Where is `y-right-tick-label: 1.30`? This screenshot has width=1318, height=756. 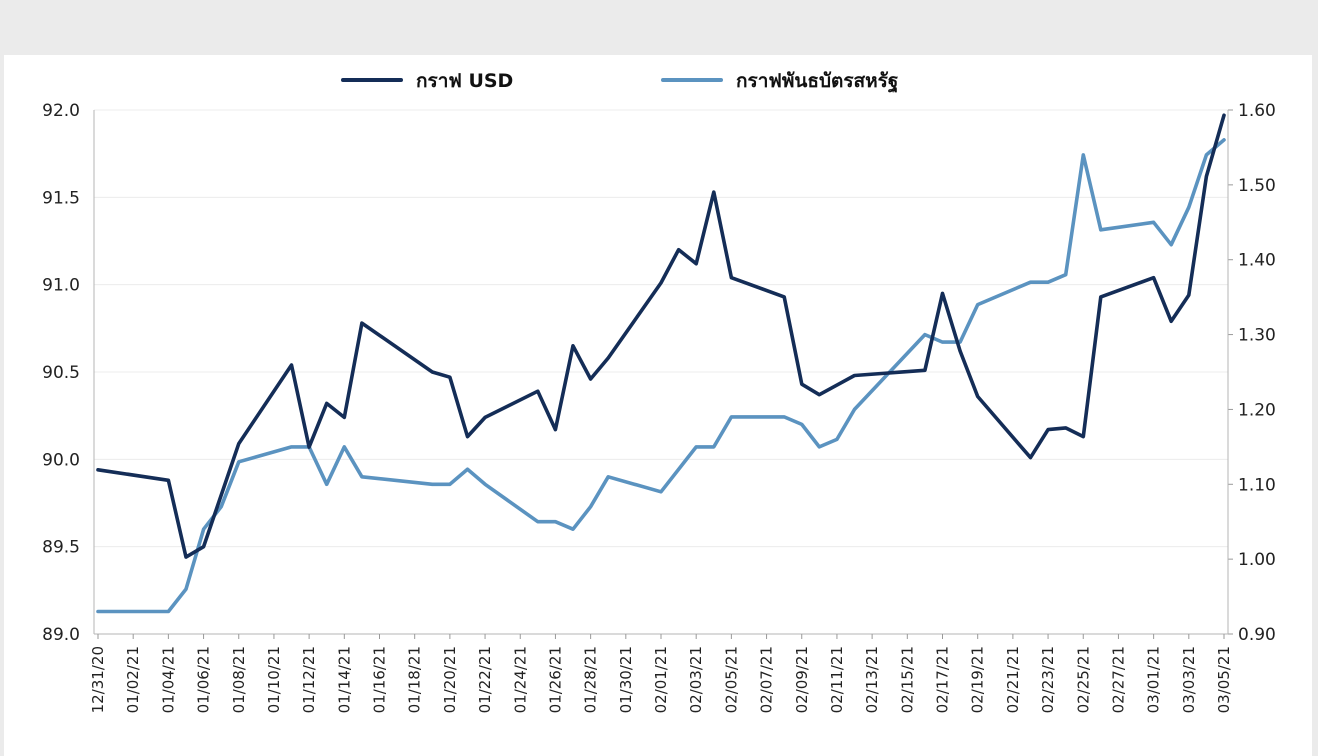
y-right-tick-label: 1.30 is located at coordinates (1257, 336).